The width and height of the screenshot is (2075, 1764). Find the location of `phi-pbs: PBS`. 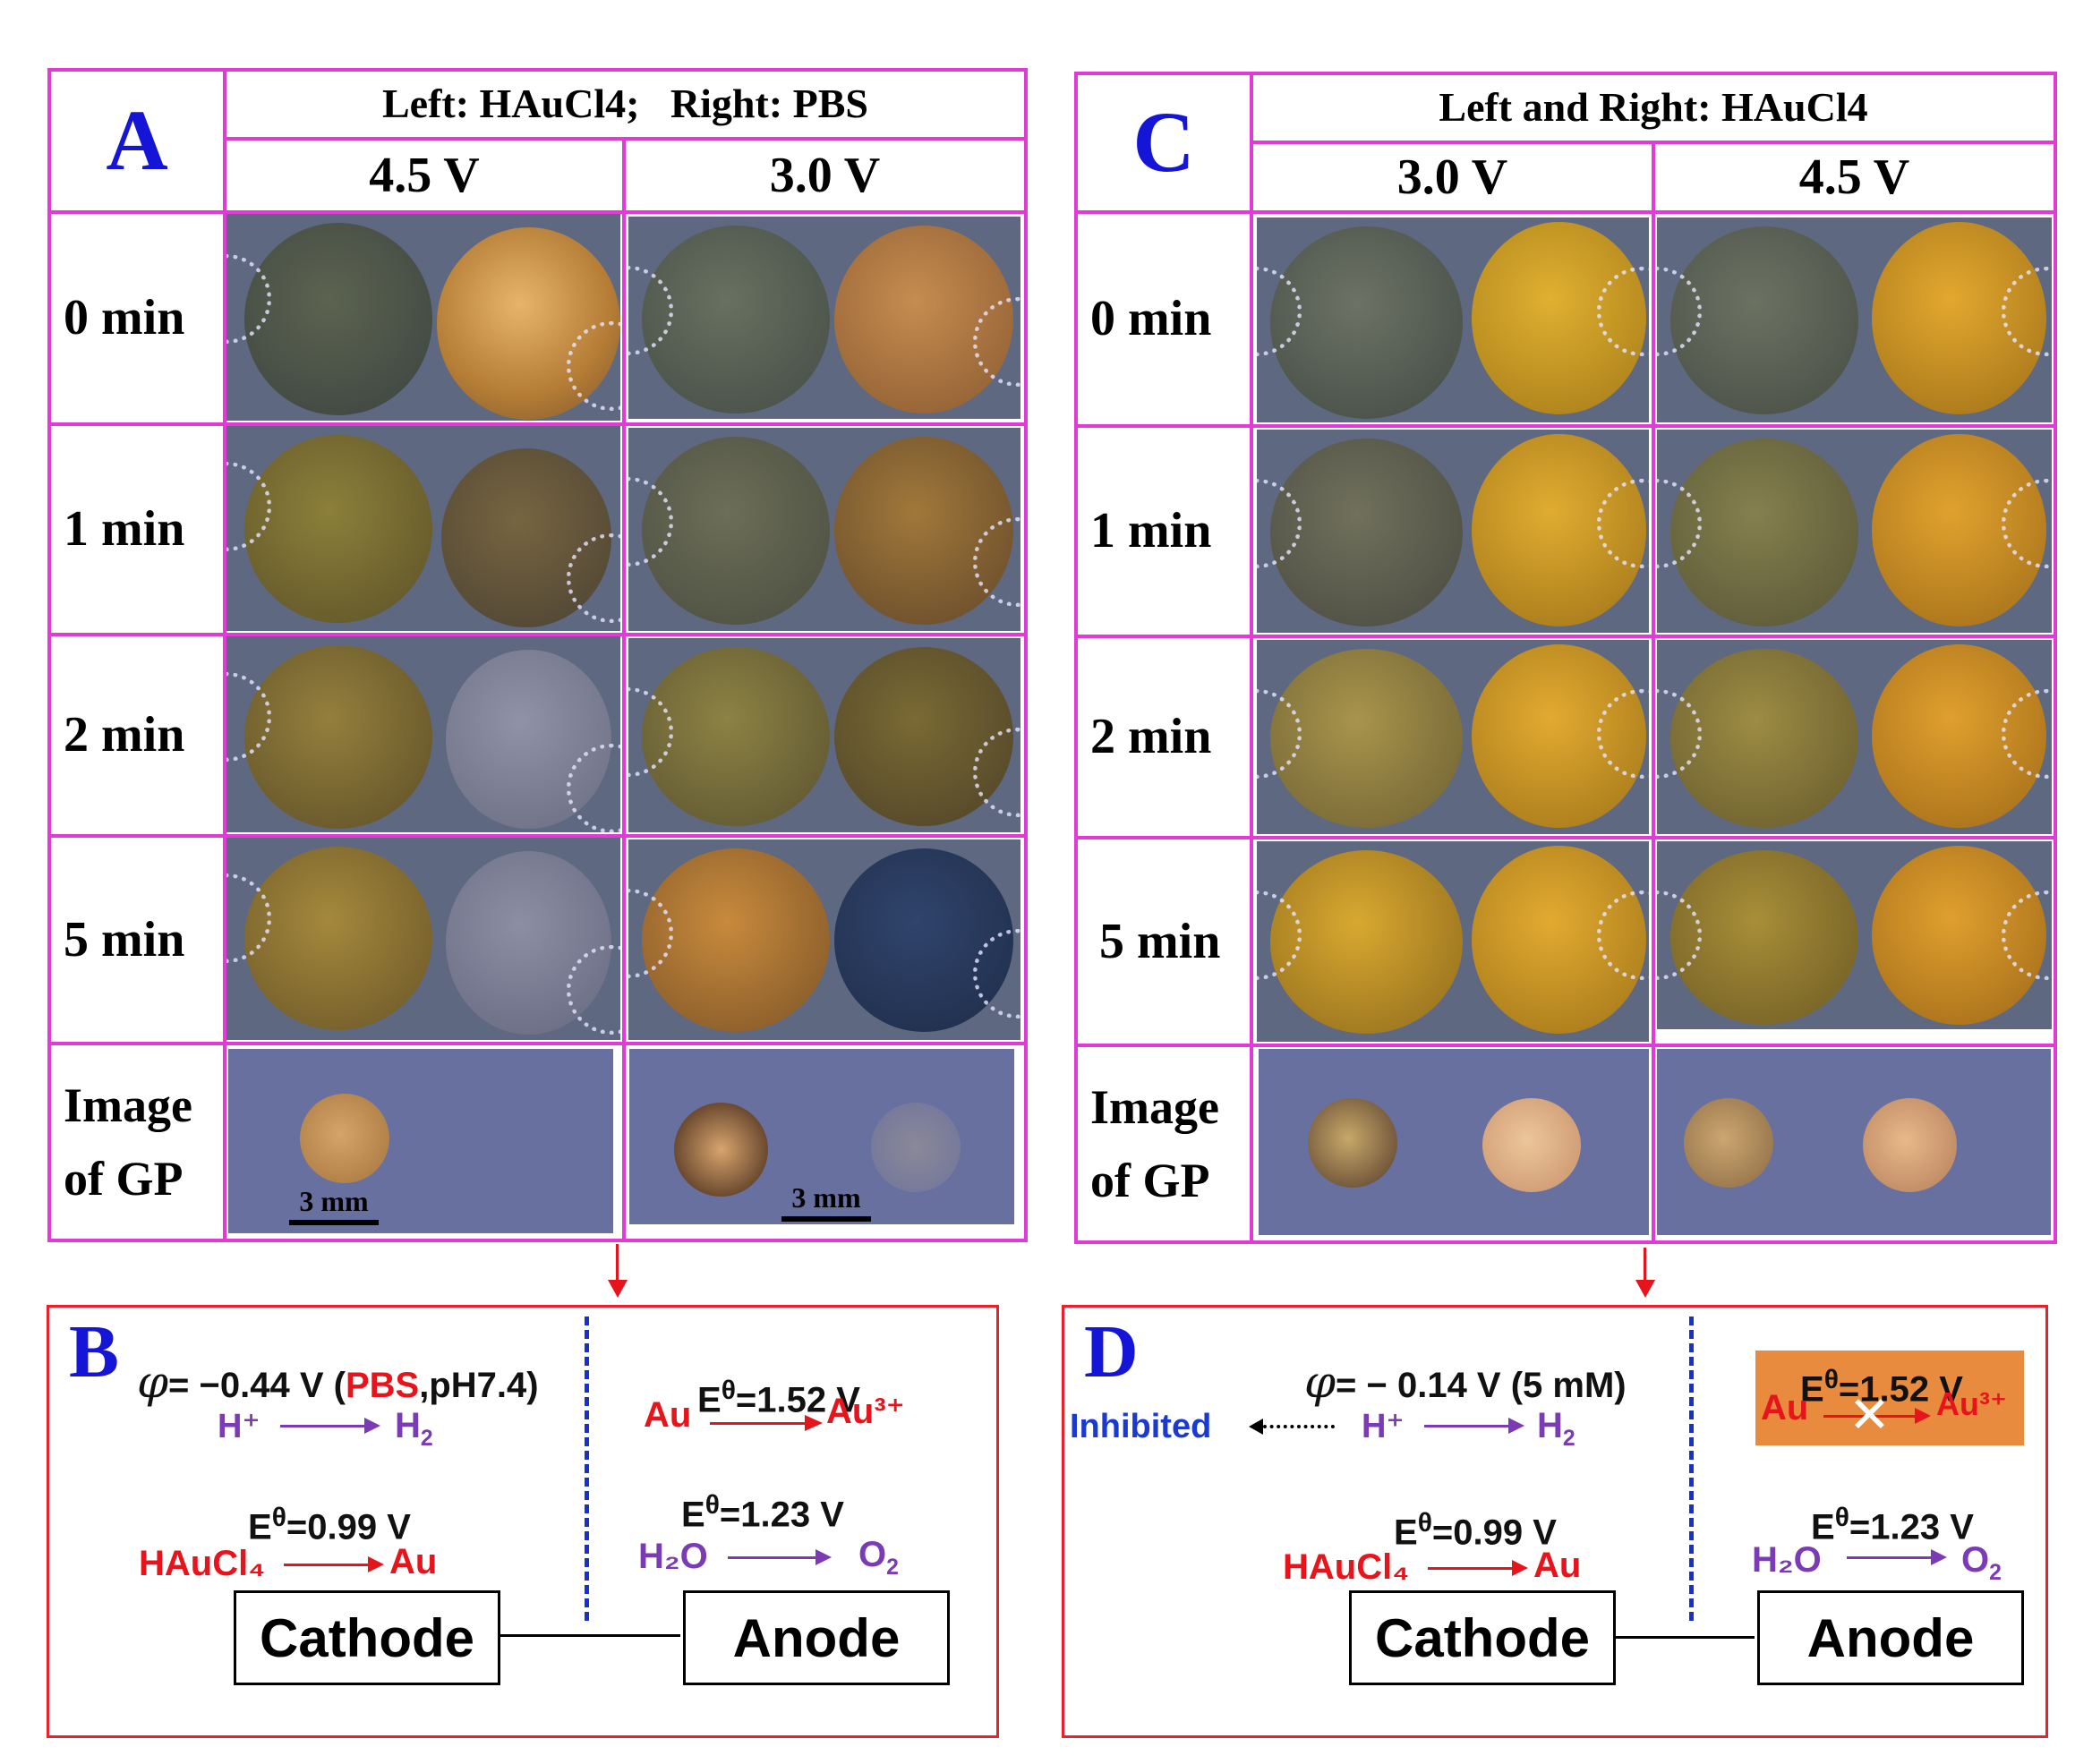

phi-pbs: PBS is located at coordinates (382, 1385).